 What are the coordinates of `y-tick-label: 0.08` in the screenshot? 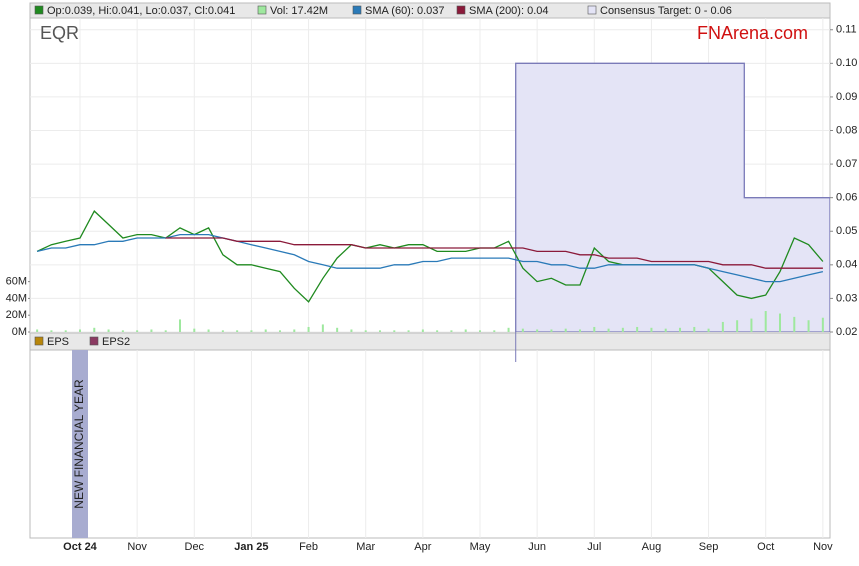 It's located at (846, 130).